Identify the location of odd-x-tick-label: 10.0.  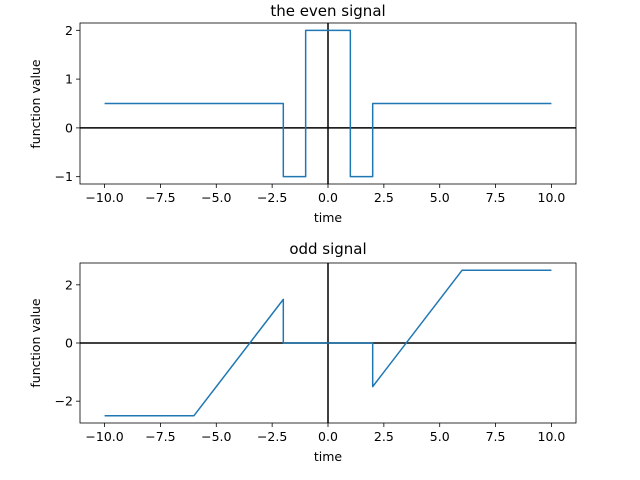
(552, 436).